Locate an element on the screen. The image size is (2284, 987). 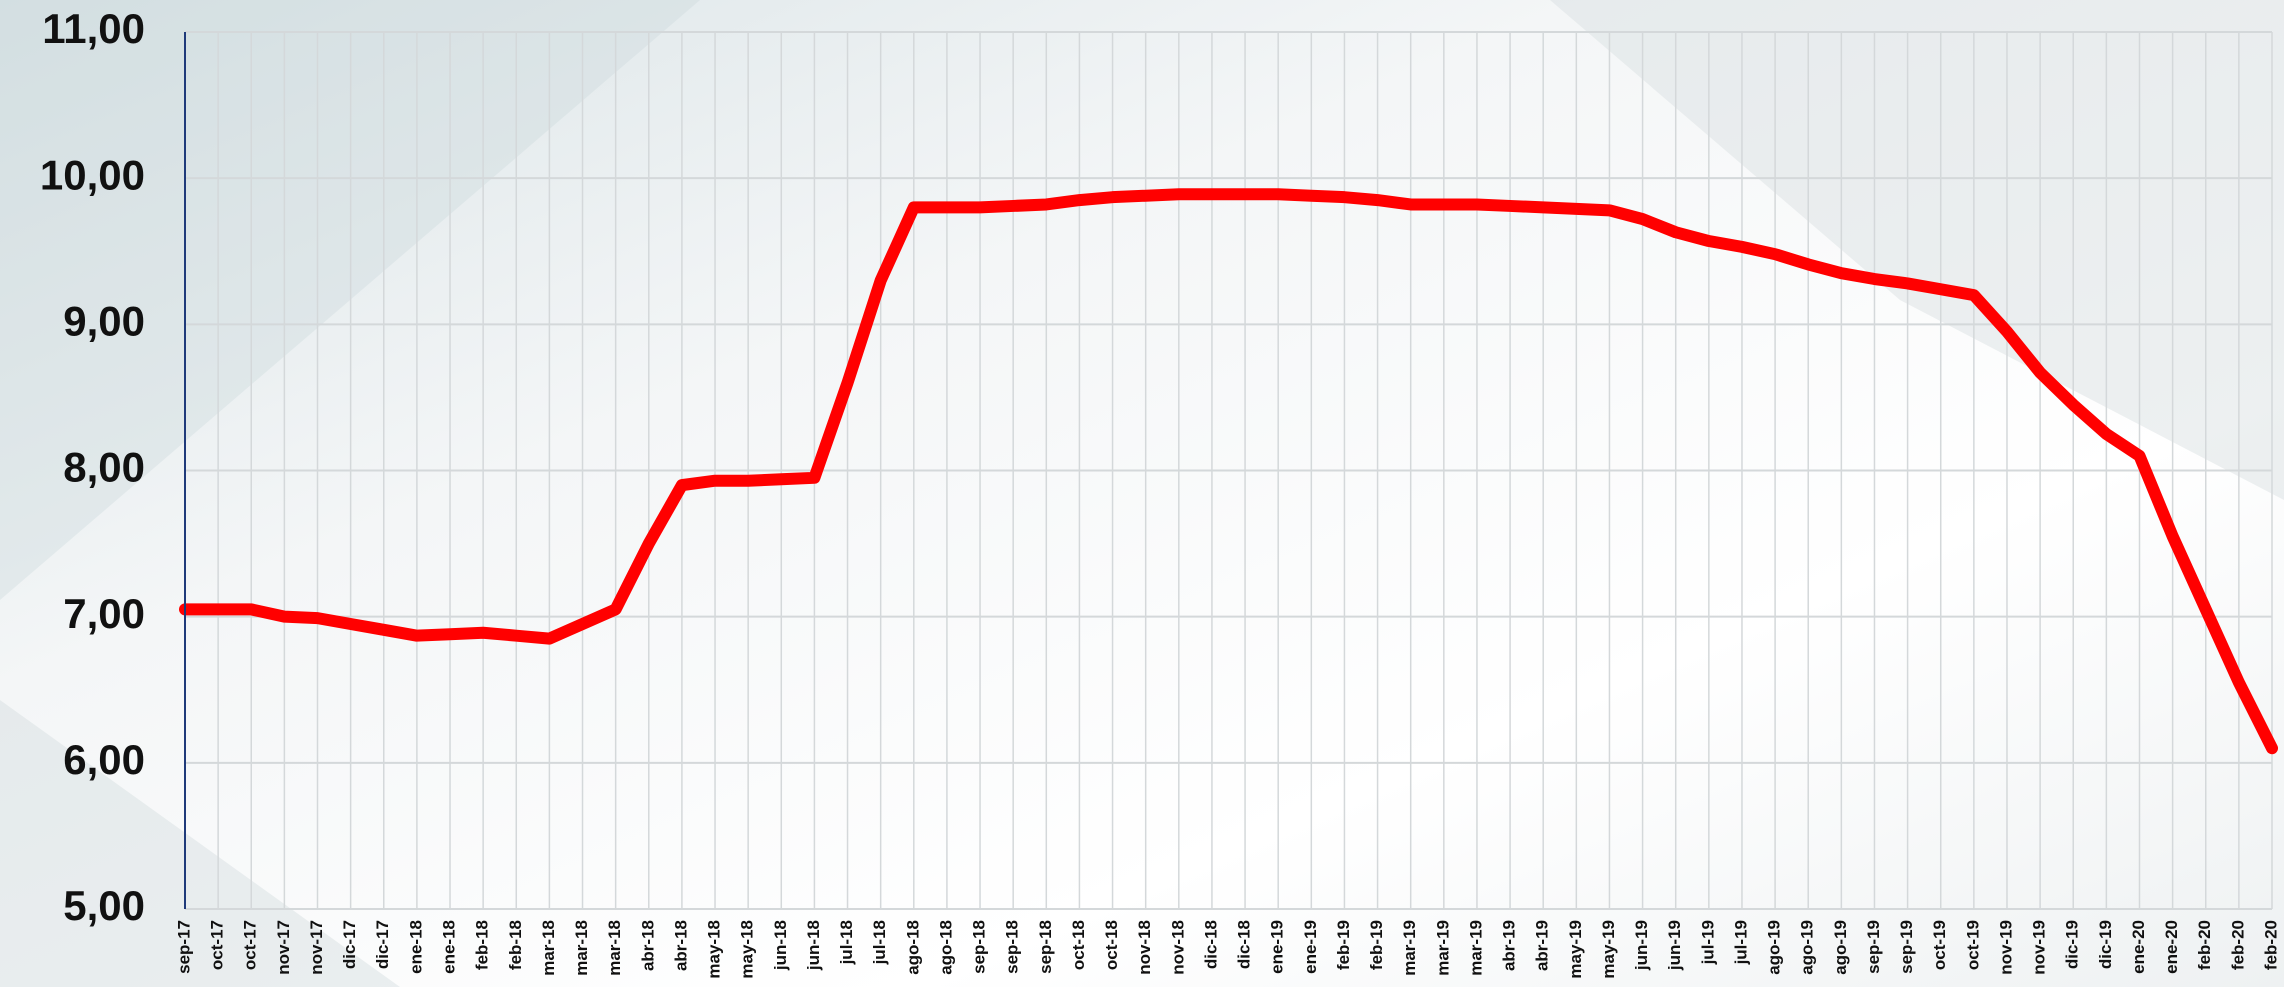
y-tick-label: 10,00 is located at coordinates (92, 174).